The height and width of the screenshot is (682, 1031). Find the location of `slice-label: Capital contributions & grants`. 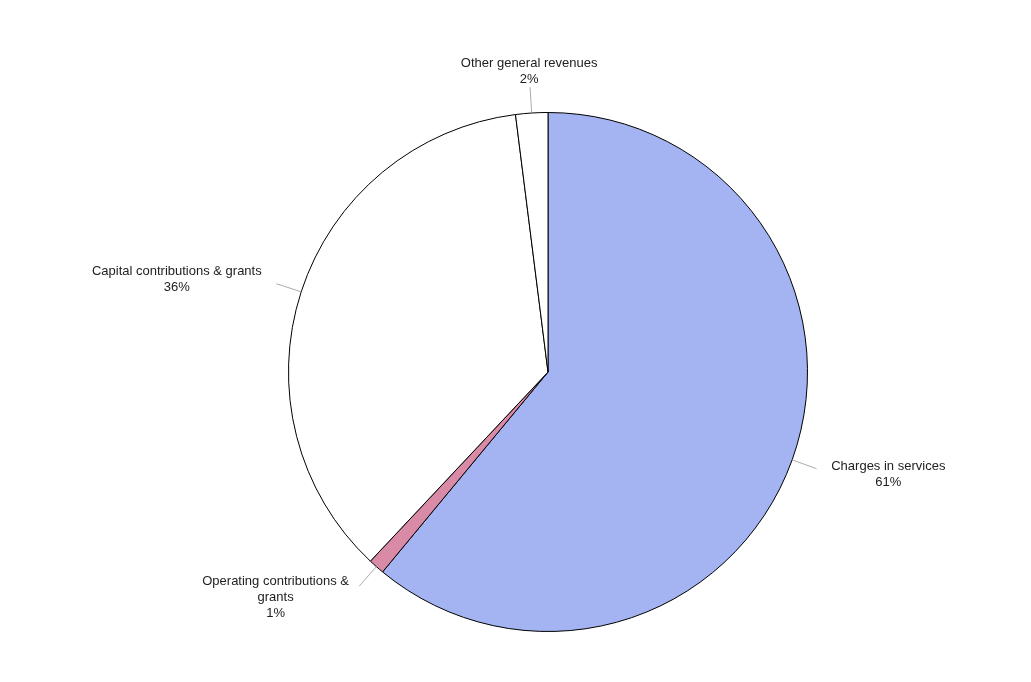

slice-label: Capital contributions & grants is located at coordinates (177, 270).